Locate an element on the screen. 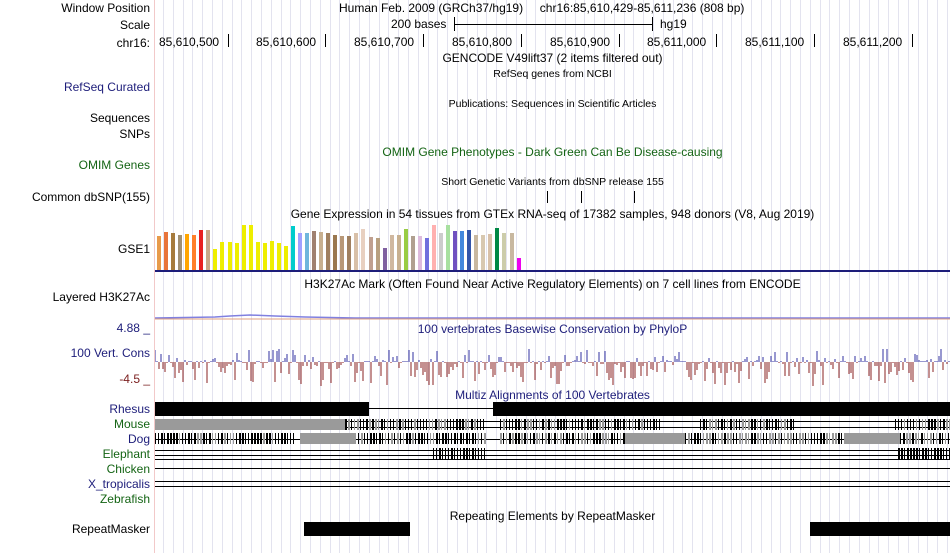 Image resolution: width=950 pixels, height=553 pixels. h3k27ac-label: Layered H3K27Ac is located at coordinates (101, 297).